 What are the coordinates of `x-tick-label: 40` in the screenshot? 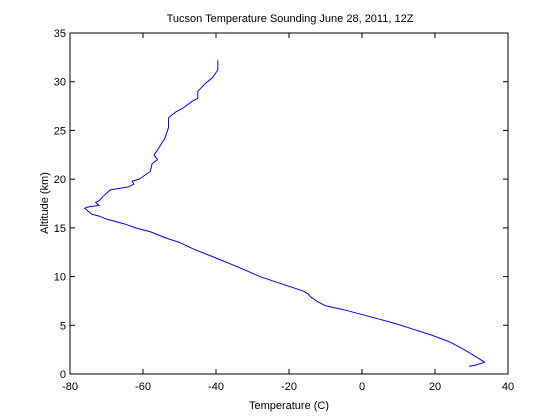 It's located at (508, 387).